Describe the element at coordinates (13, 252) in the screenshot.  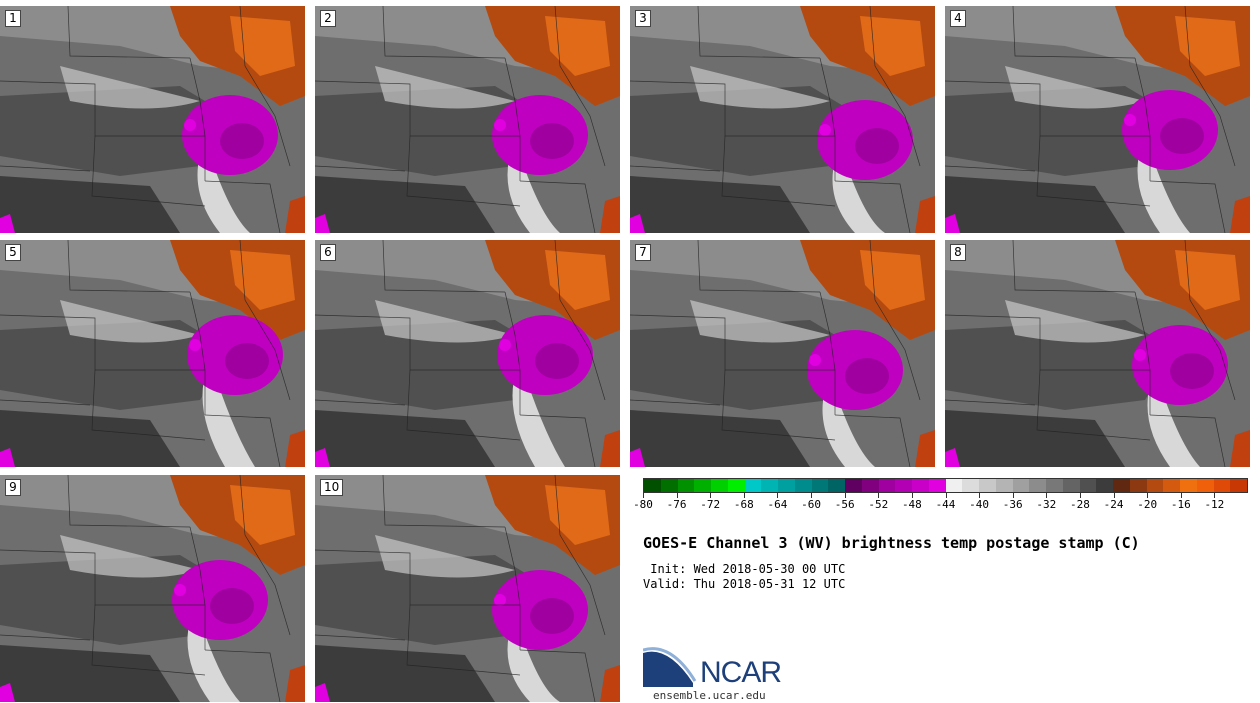
I see `panel-number: 5` at that location.